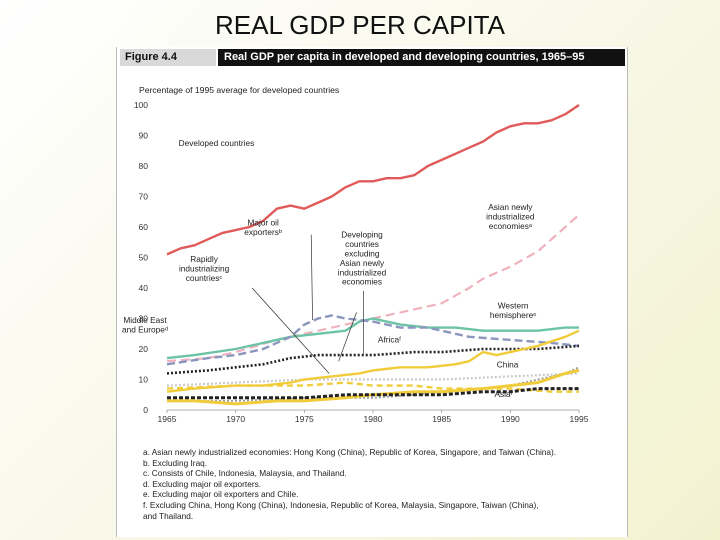 The width and height of the screenshot is (720, 540). What do you see at coordinates (204, 259) in the screenshot?
I see `annotation-line: Rapidly` at bounding box center [204, 259].